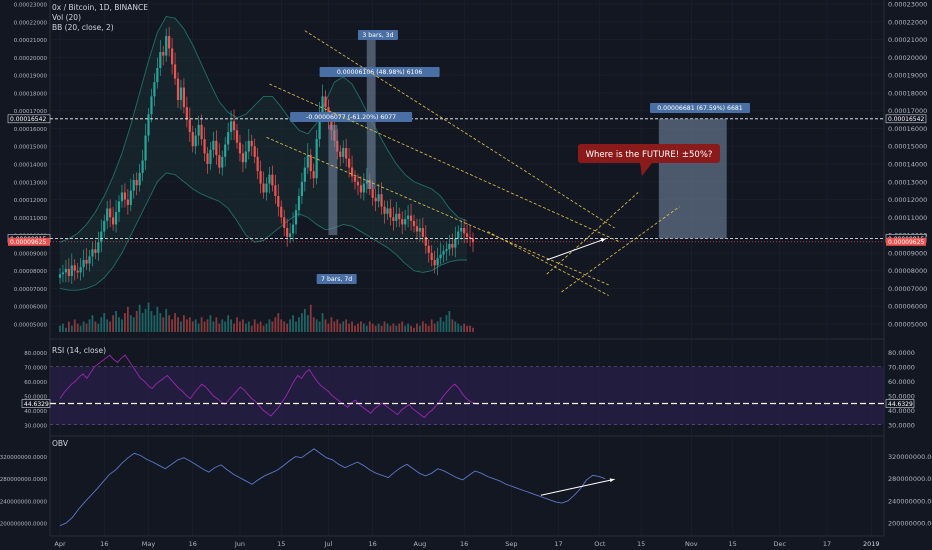 This screenshot has height=550, width=932. I want to click on rsi-current-tag-left, so click(36, 403).